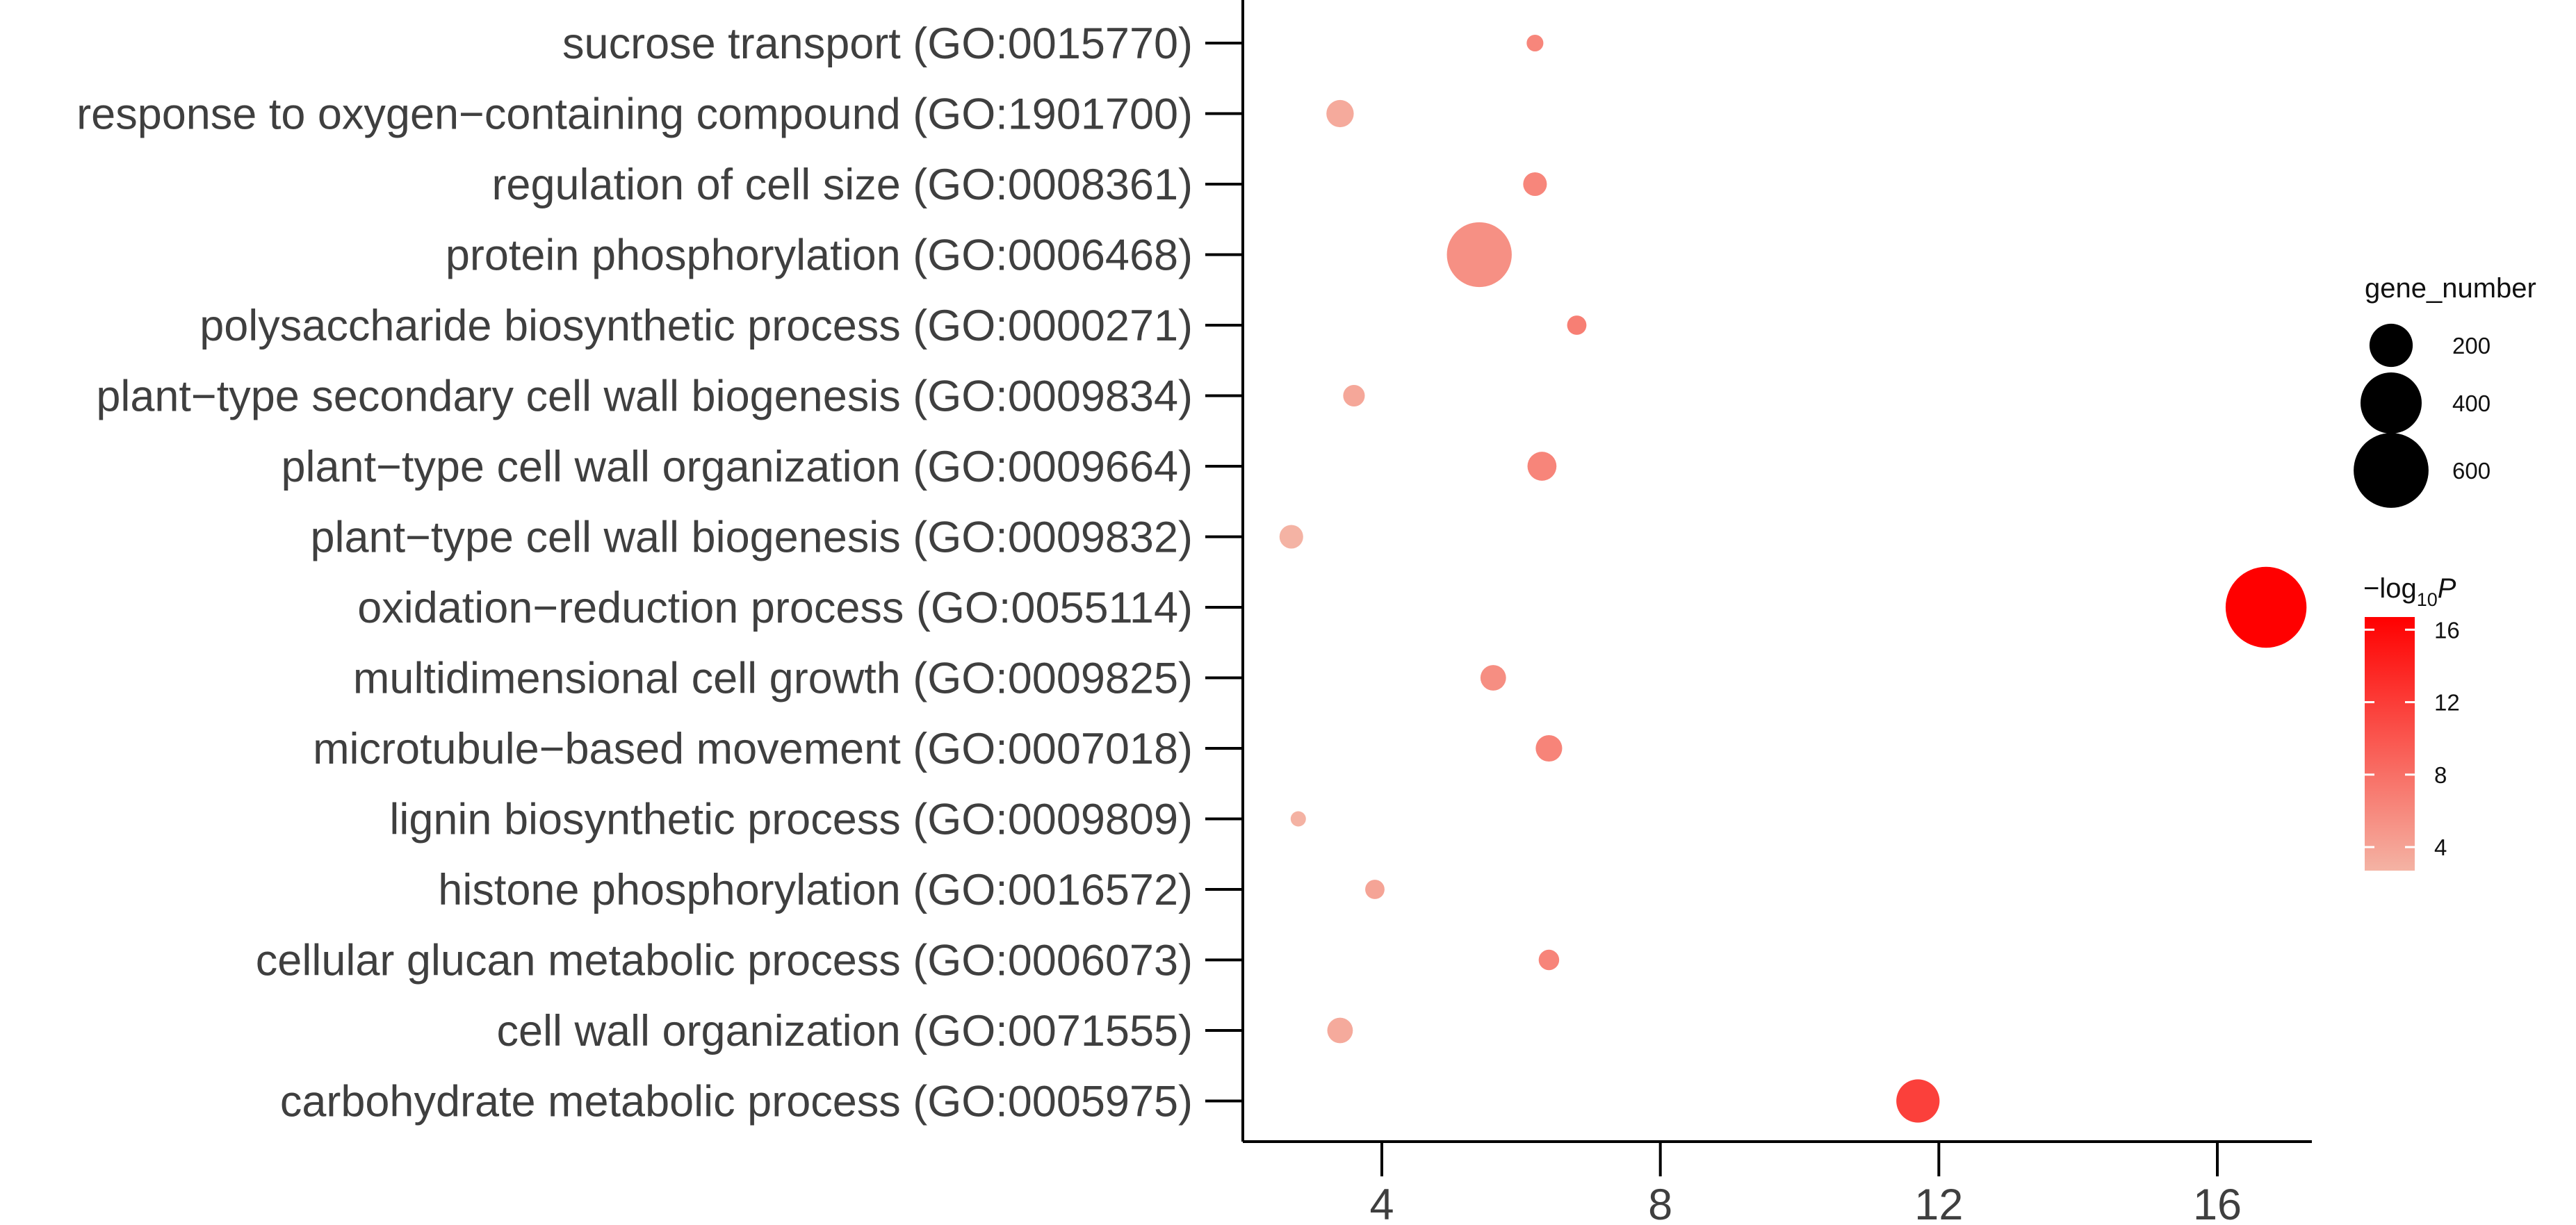 The image size is (2576, 1225). Describe the element at coordinates (2217, 1203) in the screenshot. I see `x-tick-label: 16` at that location.